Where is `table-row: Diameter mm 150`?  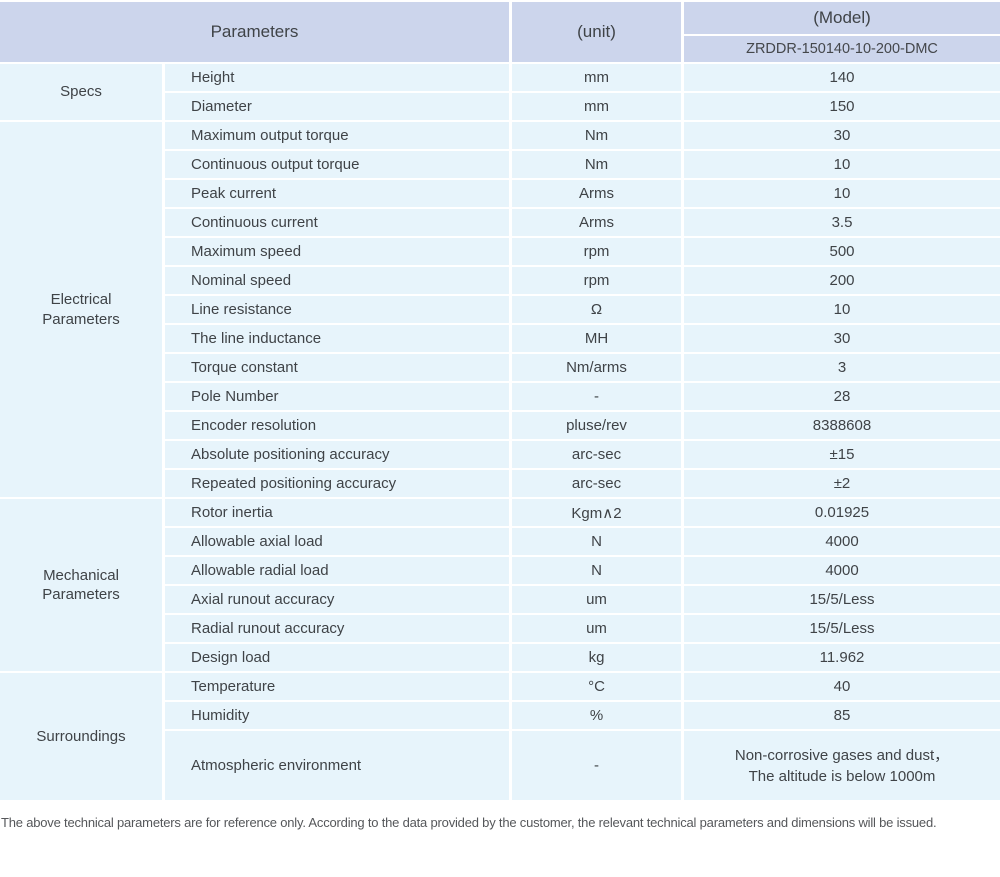
table-row: Diameter mm 150 is located at coordinates (500, 107).